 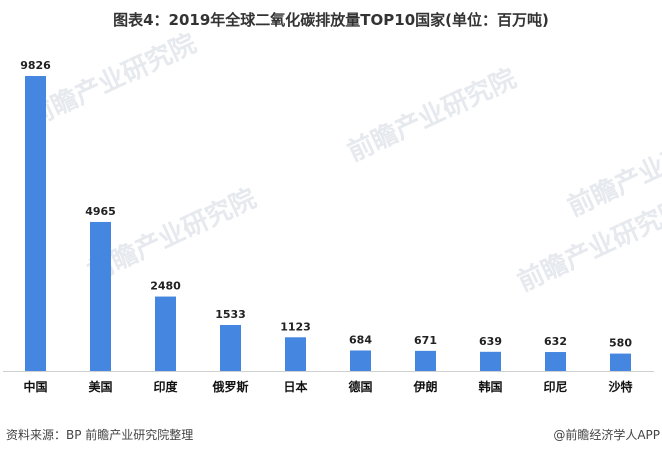 I want to click on data-label: 2480, so click(x=165, y=286).